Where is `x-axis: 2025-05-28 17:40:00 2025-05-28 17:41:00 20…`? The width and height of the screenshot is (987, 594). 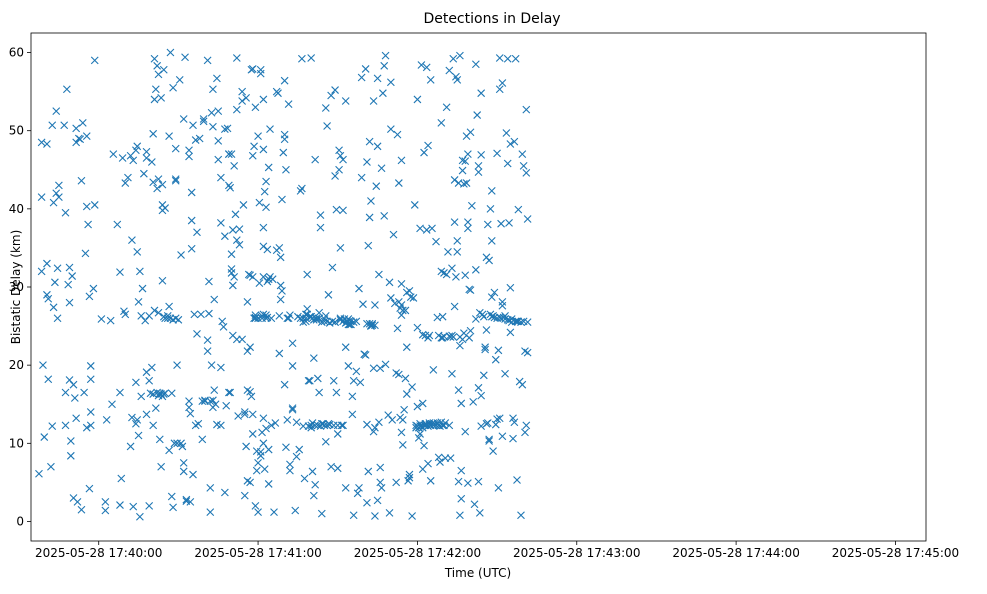 x-axis: 2025-05-28 17:40:00 2025-05-28 17:41:00 20… is located at coordinates (497, 550).